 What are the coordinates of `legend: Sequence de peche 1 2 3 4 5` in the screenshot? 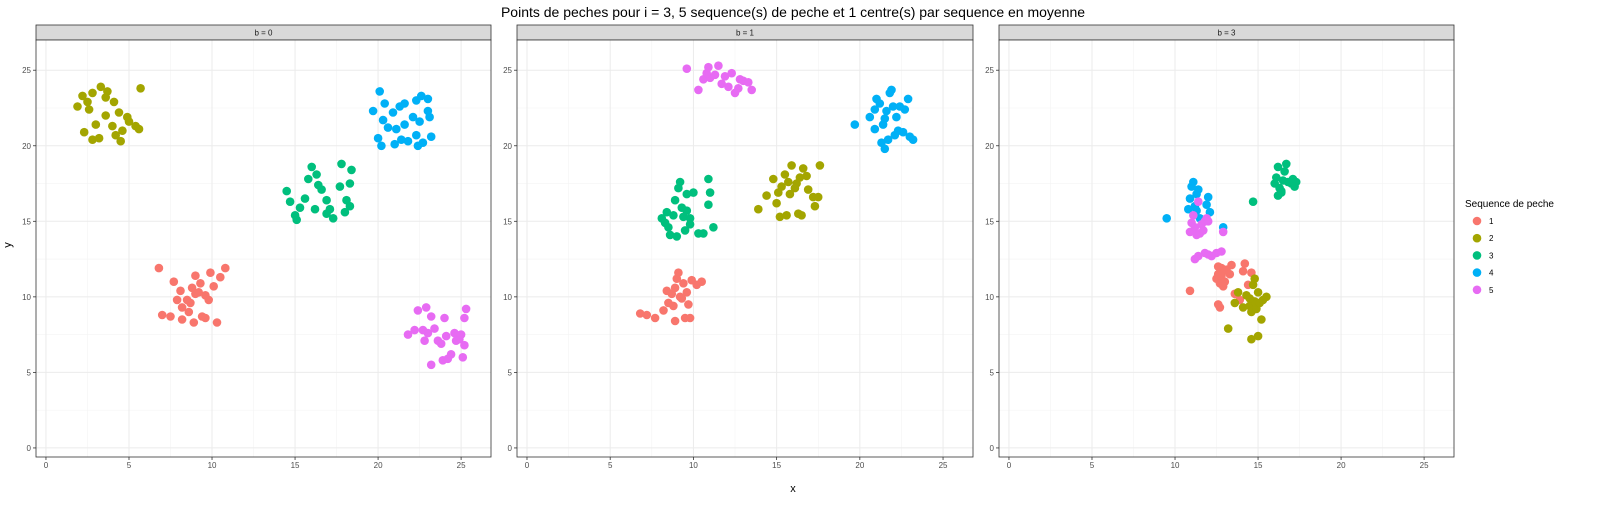 It's located at (1509, 247).